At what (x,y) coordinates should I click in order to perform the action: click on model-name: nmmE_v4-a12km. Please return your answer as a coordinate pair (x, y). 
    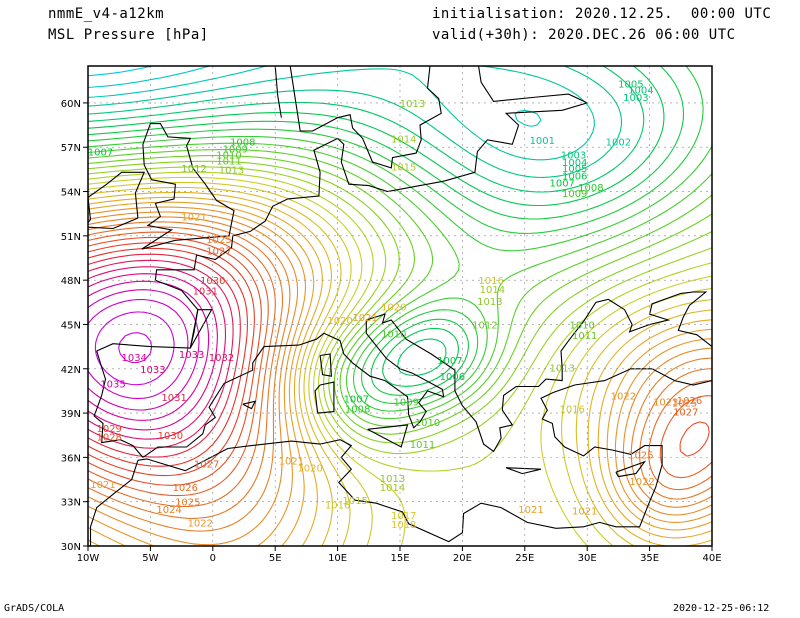
    Looking at the image, I should click on (106, 14).